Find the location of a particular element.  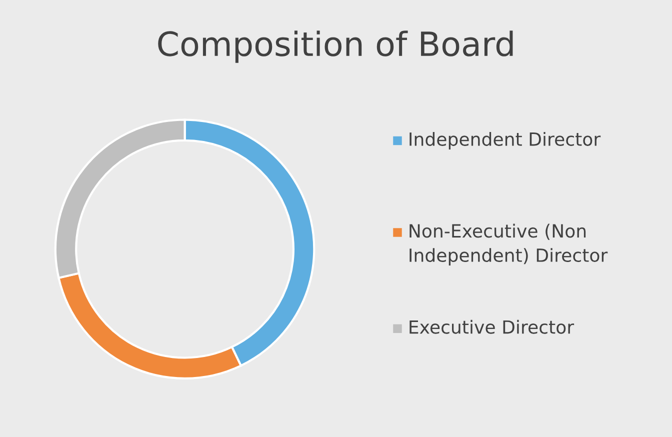

legend-label: Executive Director is located at coordinates (492, 327).